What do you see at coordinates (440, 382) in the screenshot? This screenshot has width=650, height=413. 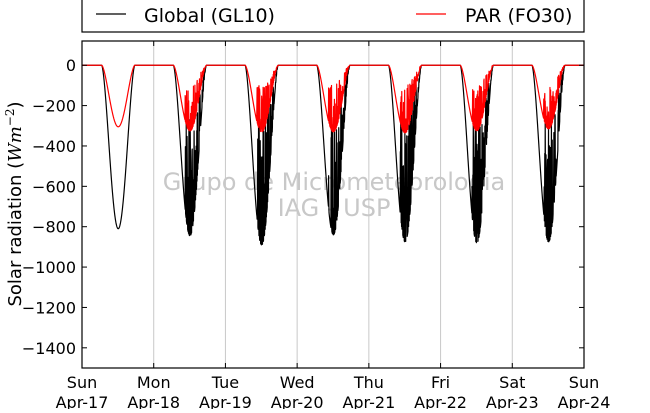 I see `x-tick-label-day: Fri` at bounding box center [440, 382].